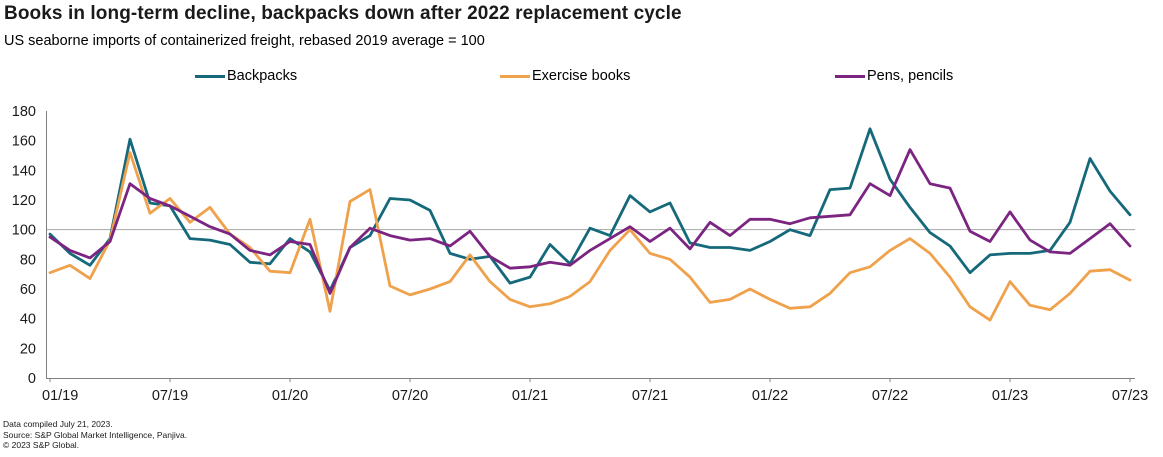 The image size is (1163, 457). I want to click on legend-label-backpacks: Backpacks, so click(262, 76).